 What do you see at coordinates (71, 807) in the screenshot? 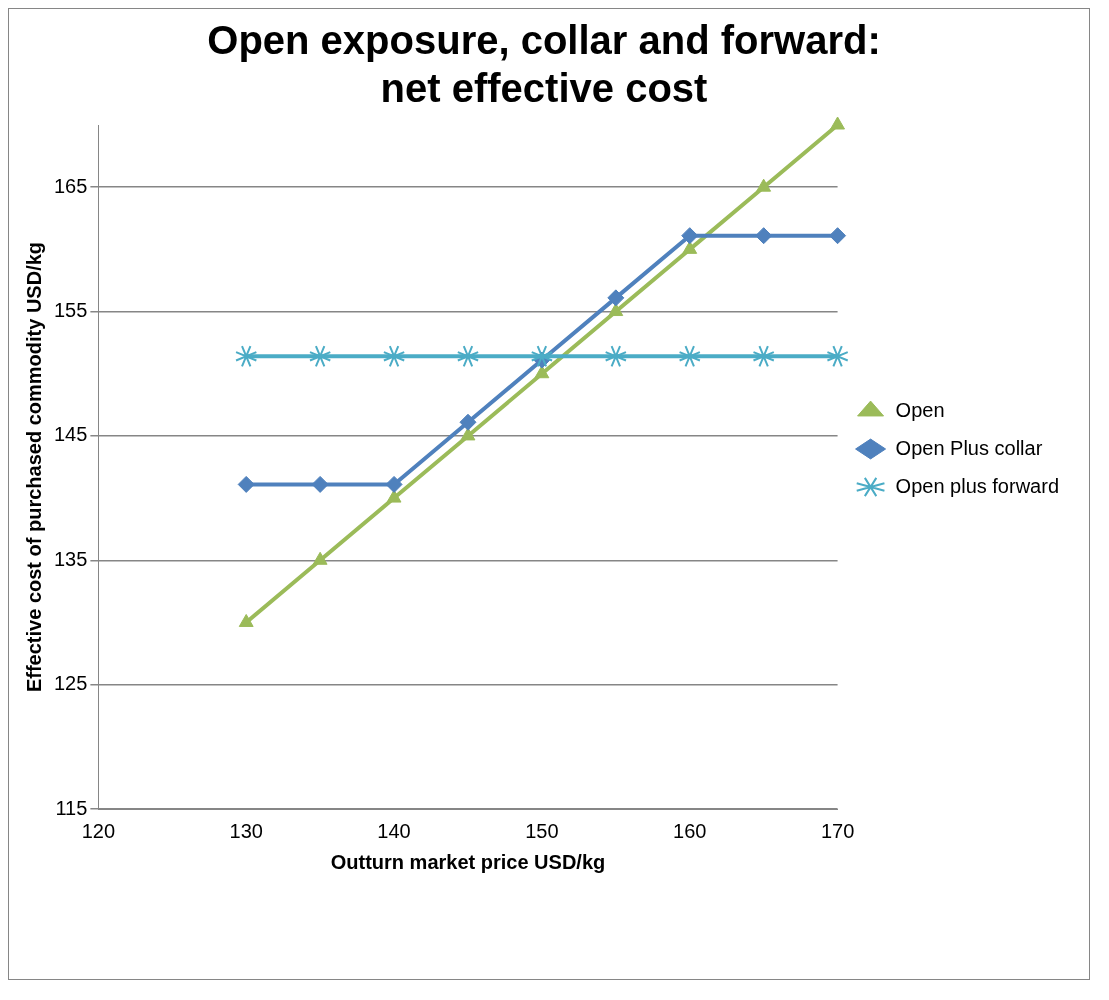
I see `y-tick-label: 115` at bounding box center [71, 807].